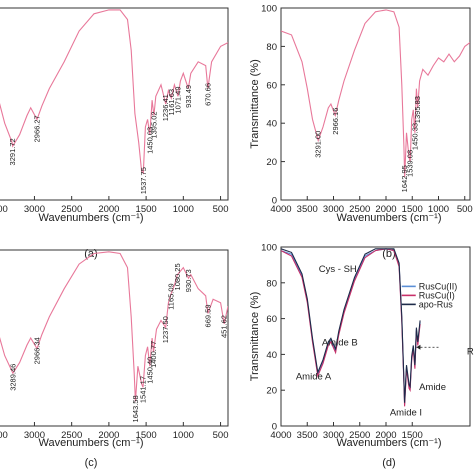 The width and height of the screenshot is (474, 474). Describe the element at coordinates (314, 376) in the screenshot. I see `band-label: Amide A` at that location.